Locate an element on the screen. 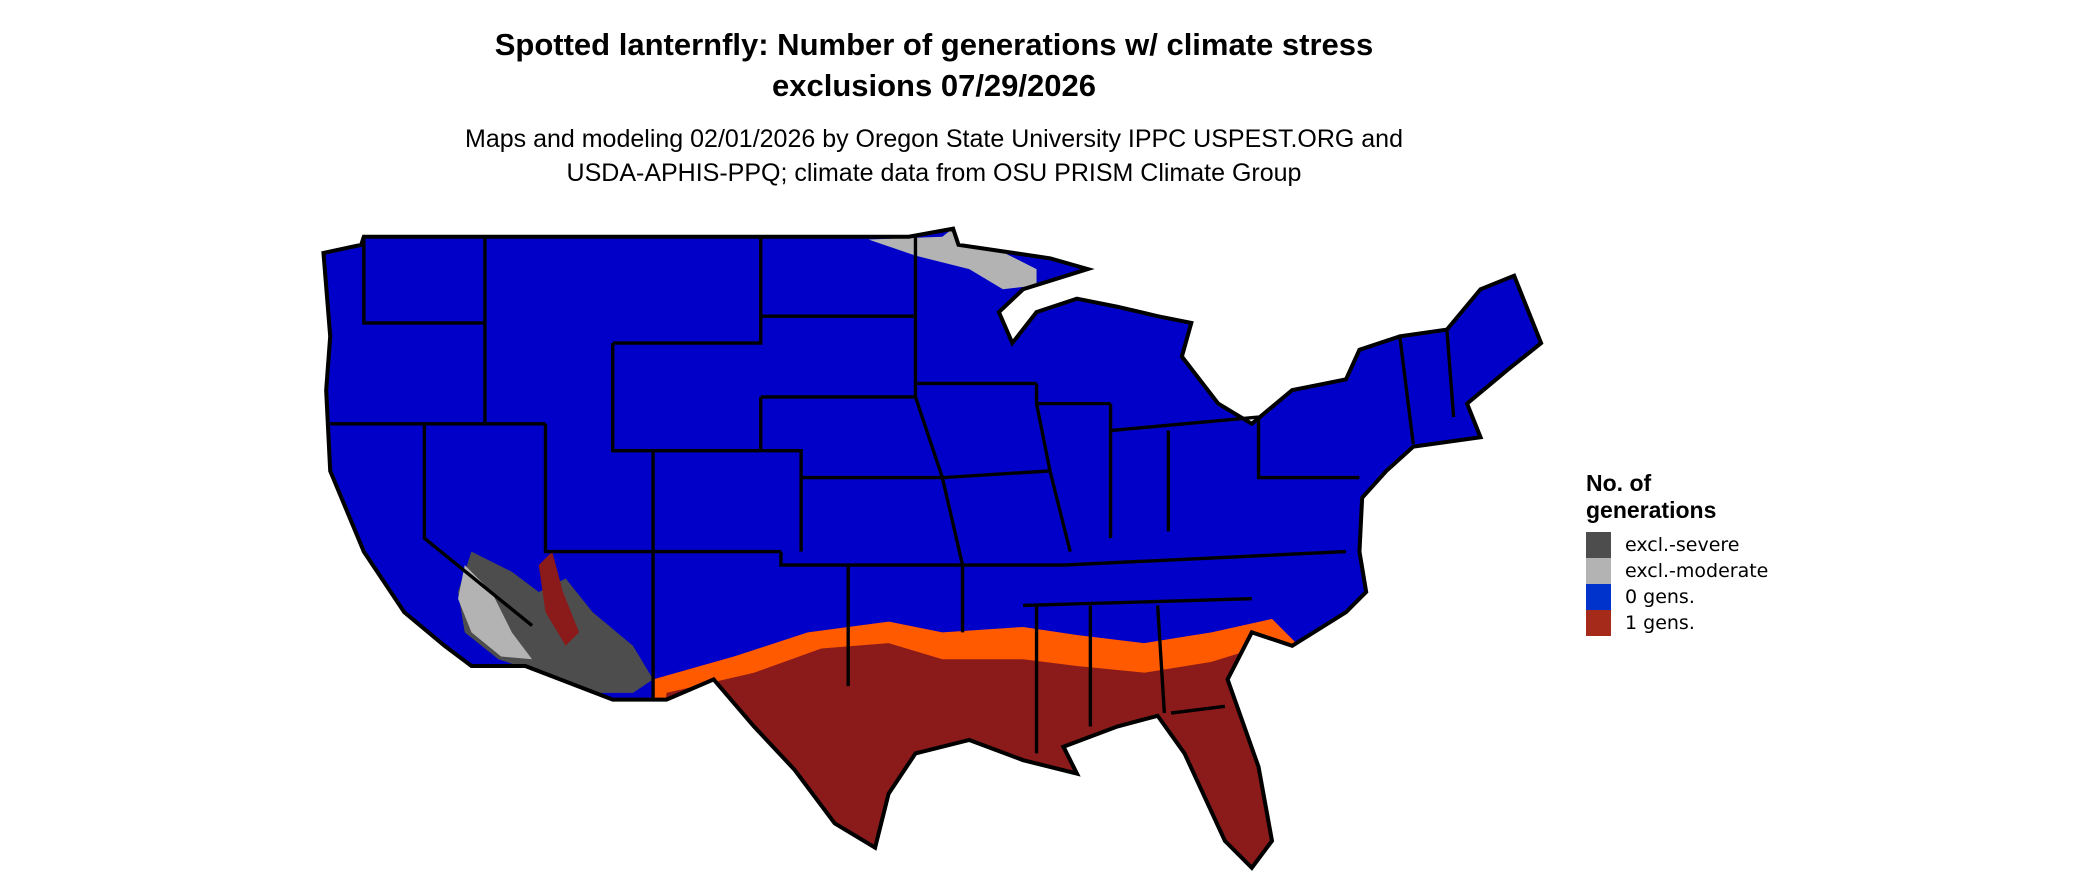 This screenshot has height=892, width=2100. legend-label: excl.-severe is located at coordinates (1682, 545).